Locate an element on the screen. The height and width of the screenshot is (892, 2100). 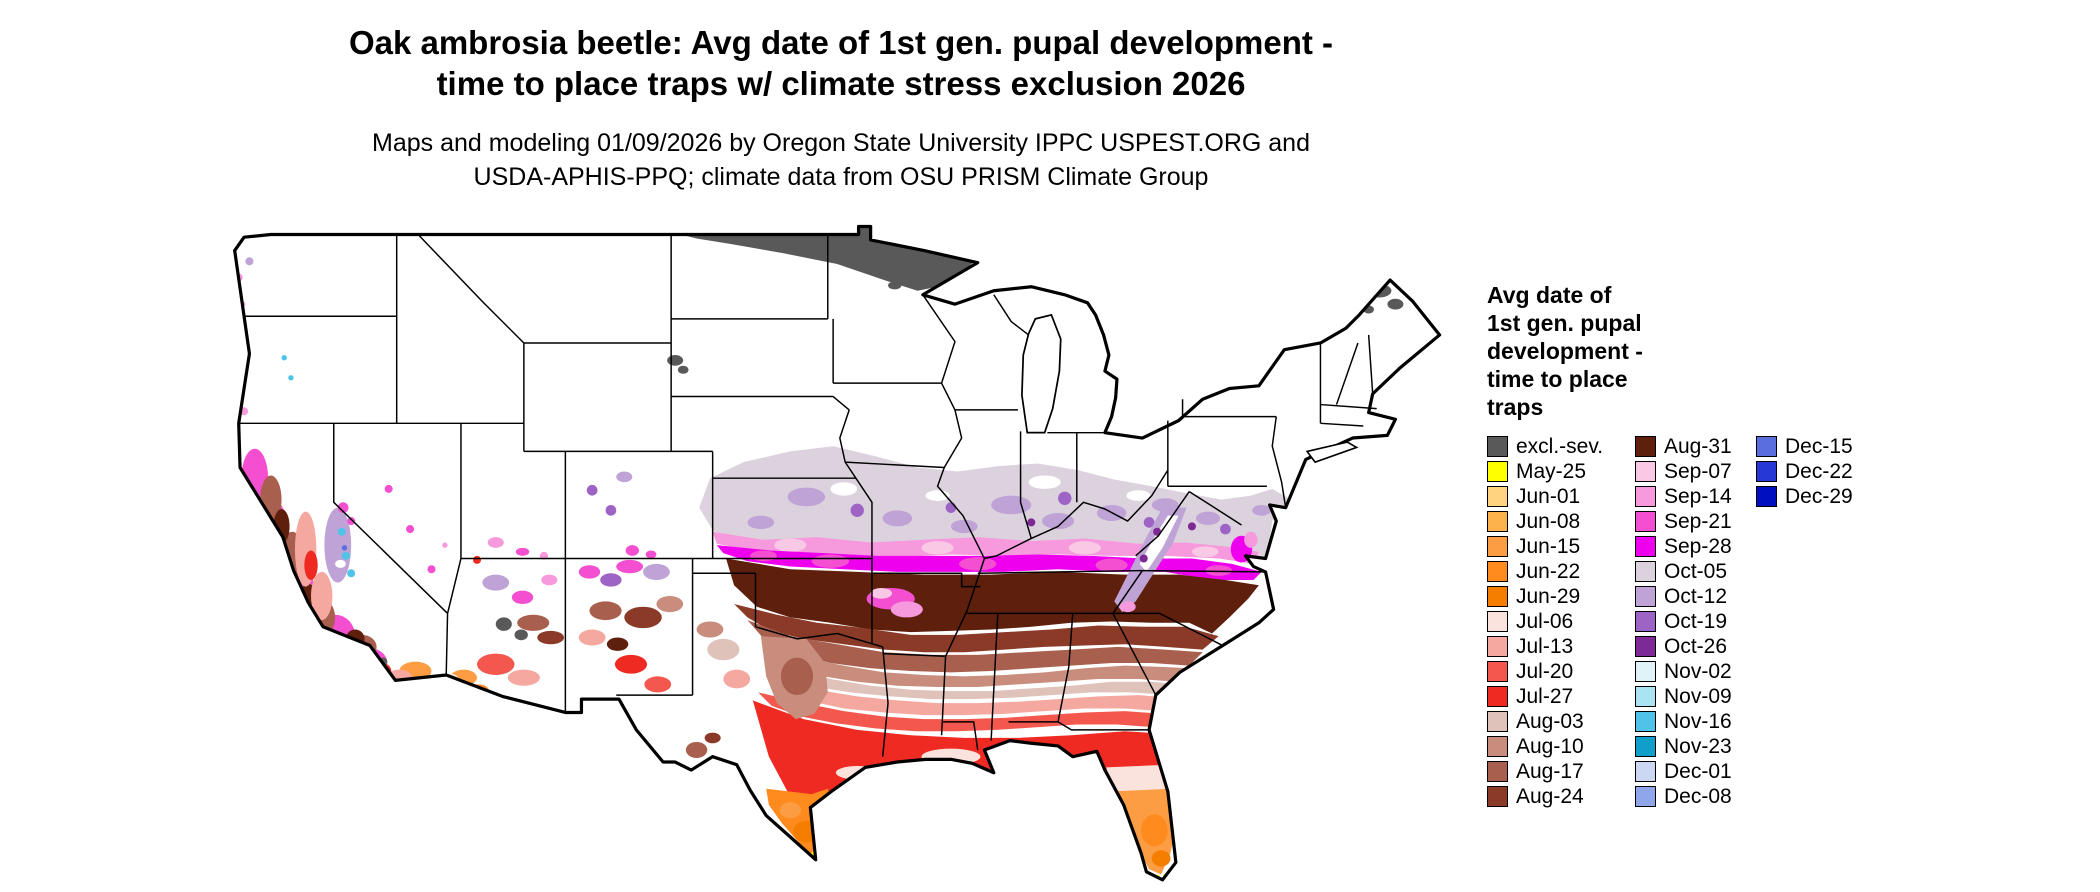
legend-entry: Sep-14 is located at coordinates (1695, 496).